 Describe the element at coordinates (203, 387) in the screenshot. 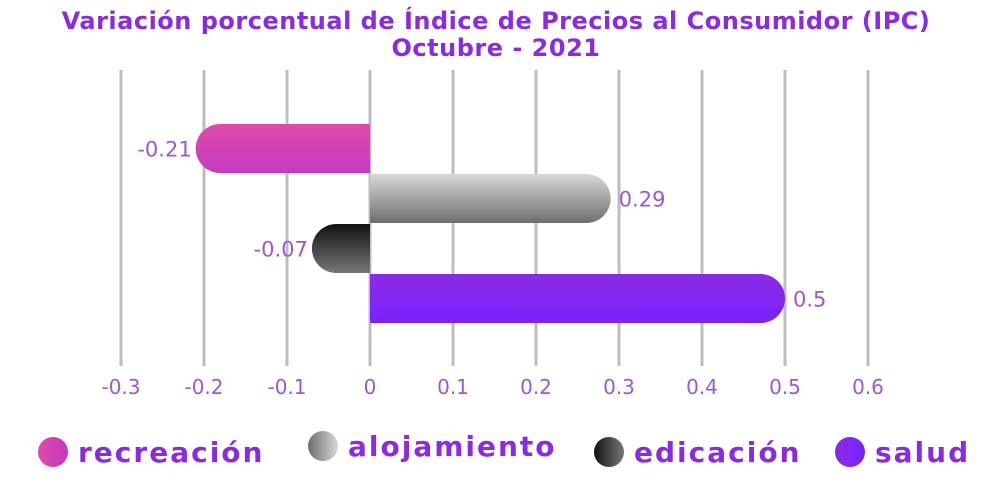

I see `x-tick-label: -0.2` at that location.